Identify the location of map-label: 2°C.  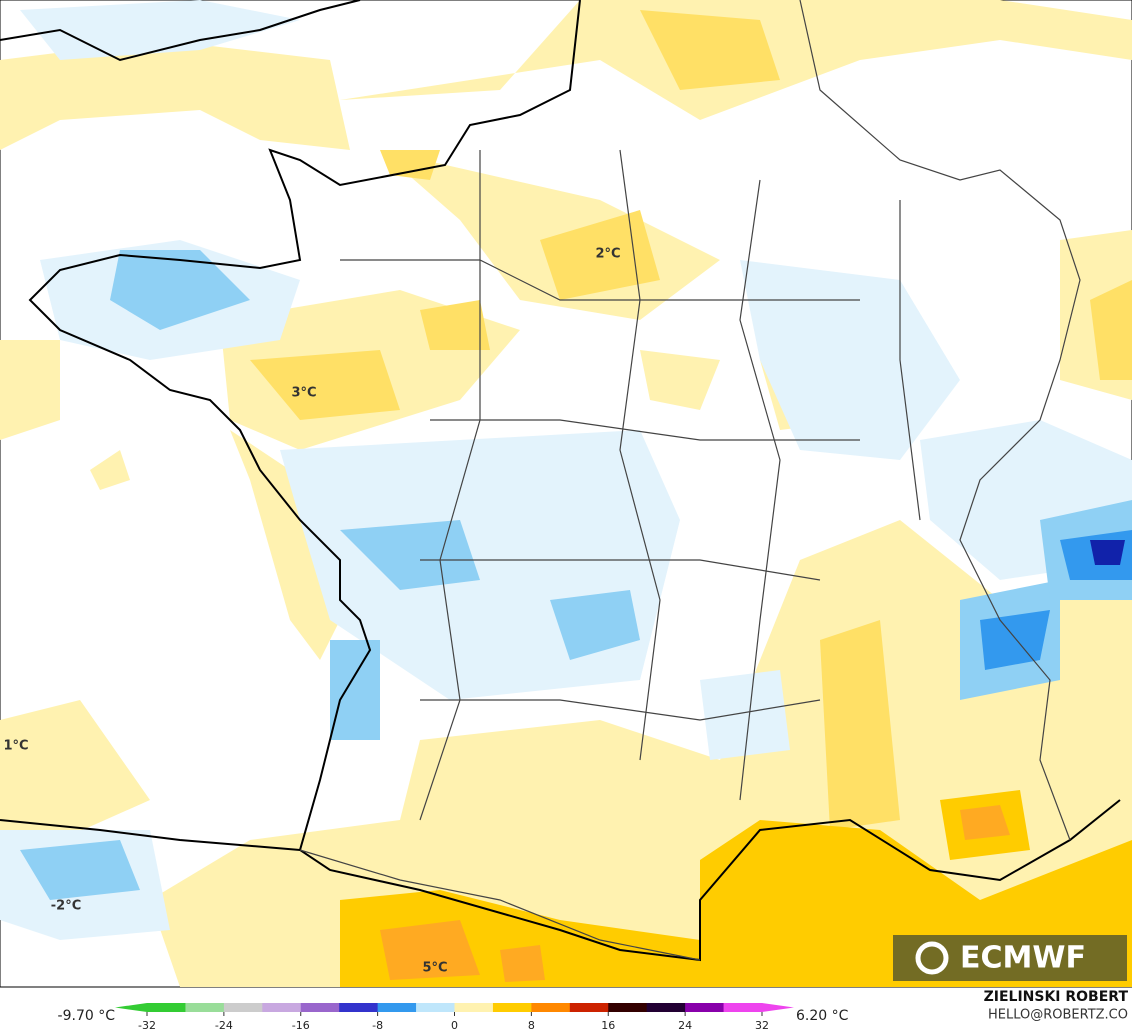
(607, 254).